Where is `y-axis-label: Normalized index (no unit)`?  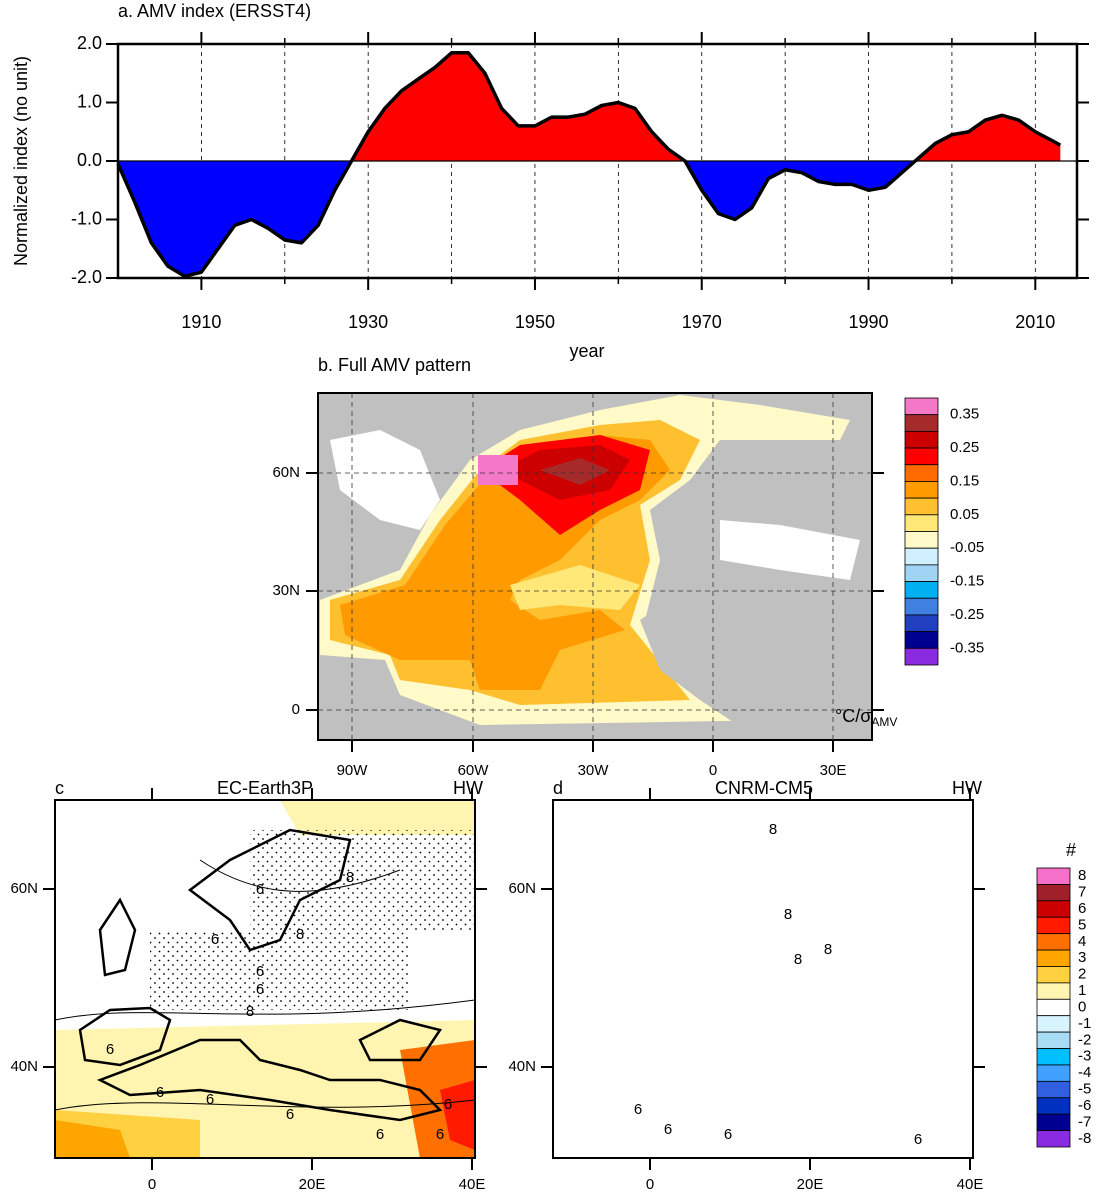 y-axis-label: Normalized index (no unit) is located at coordinates (21, 161).